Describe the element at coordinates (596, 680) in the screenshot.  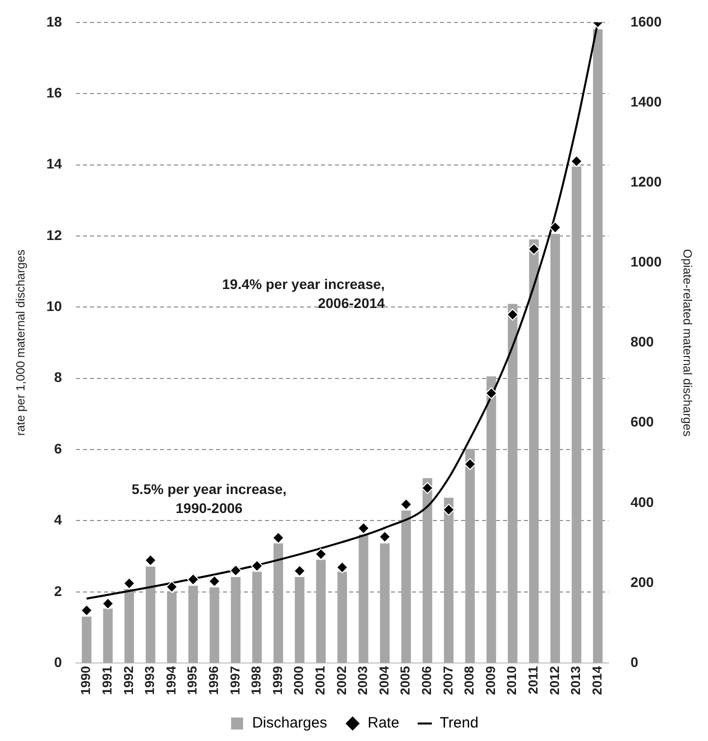
I see `x-tick-label: 2014` at that location.